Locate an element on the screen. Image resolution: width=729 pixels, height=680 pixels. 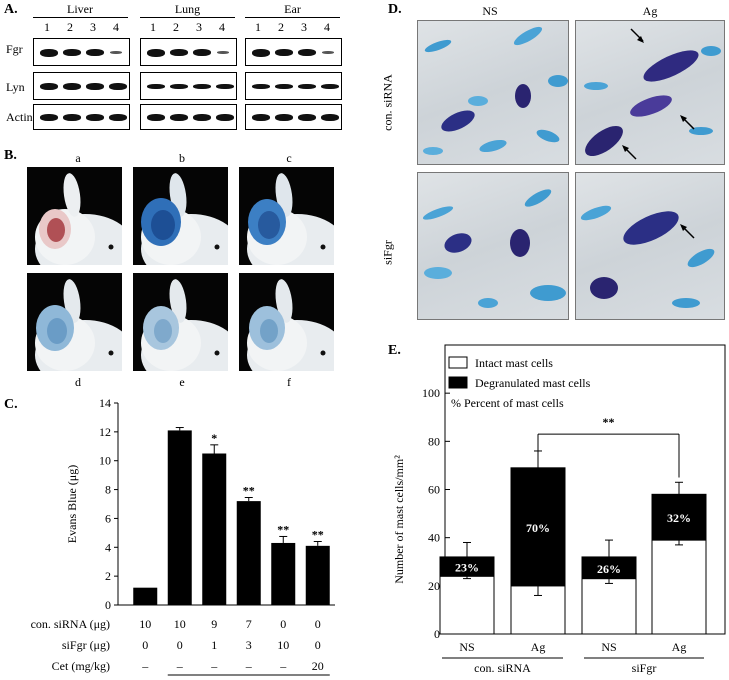
legend-label: Degranulated mast cells is located at coordinates (533, 383).